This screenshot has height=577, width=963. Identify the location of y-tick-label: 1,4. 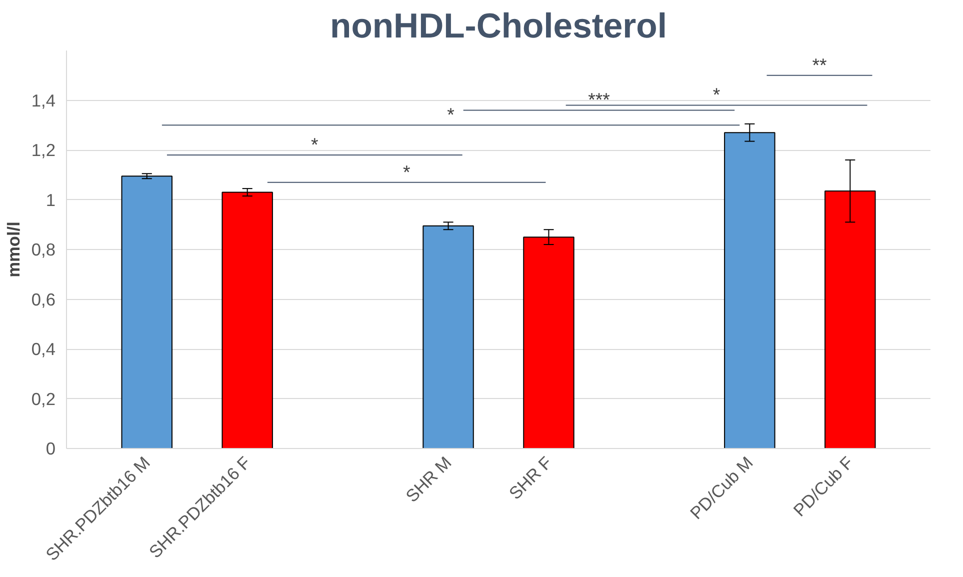
(43, 100).